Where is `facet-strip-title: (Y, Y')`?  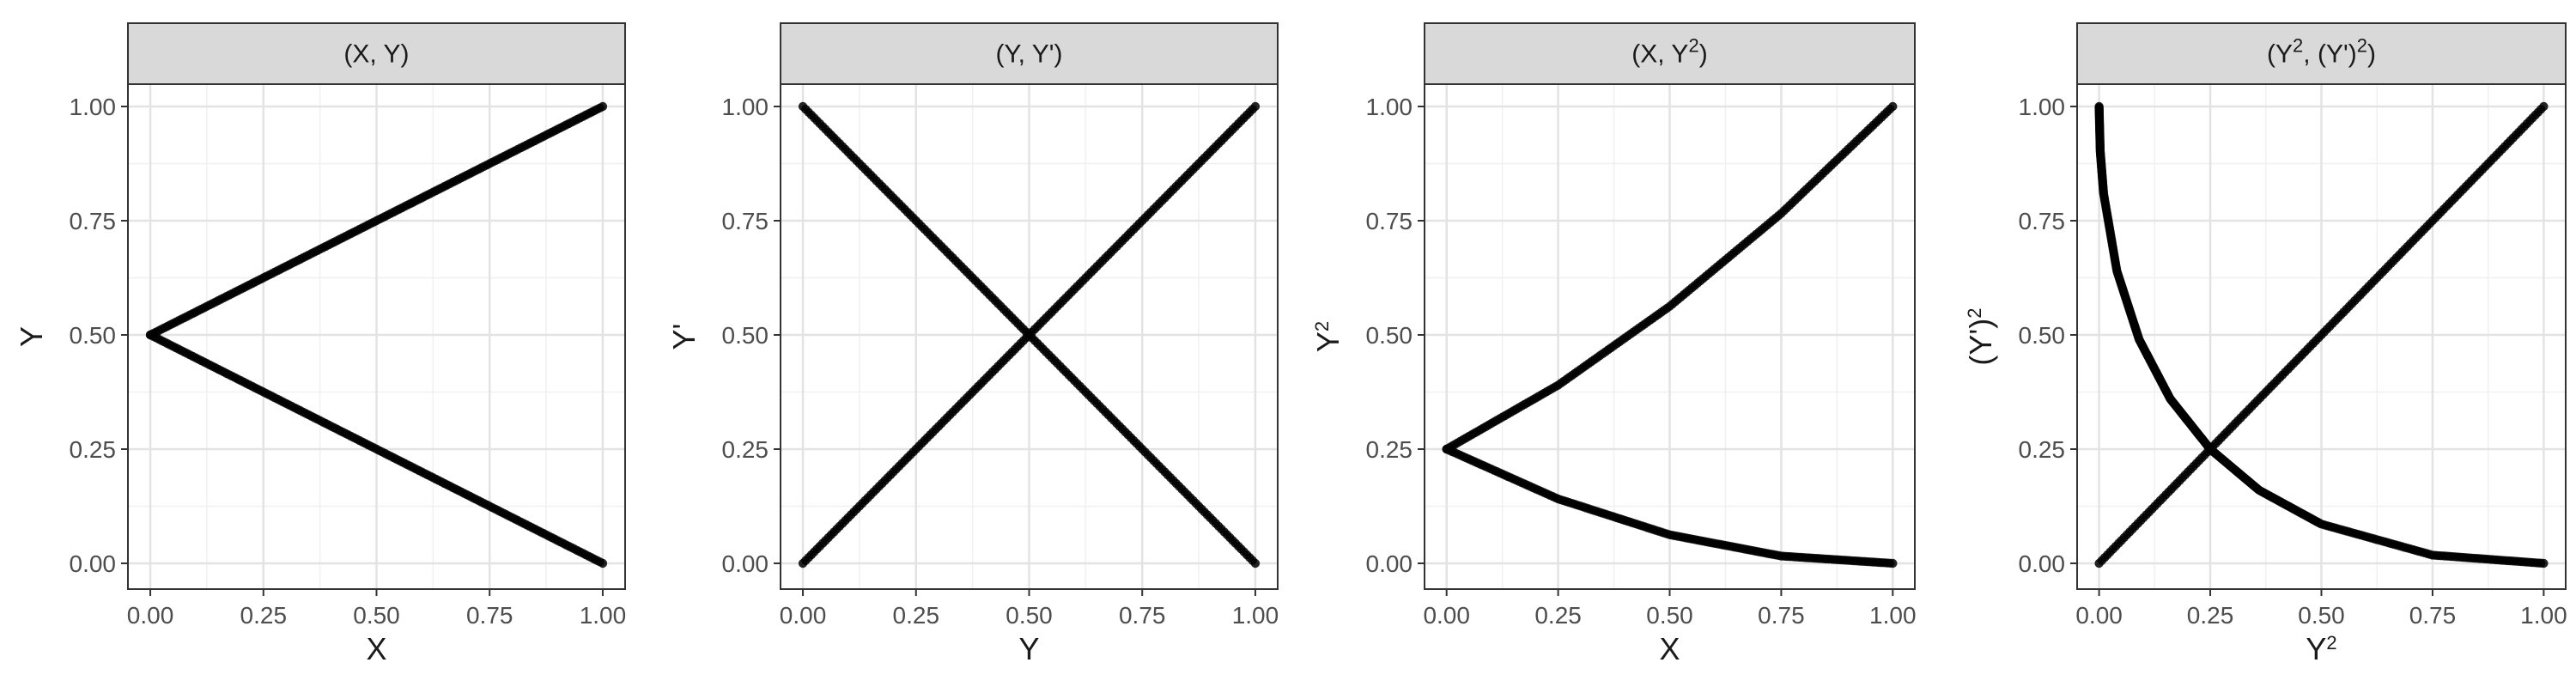
facet-strip-title: (Y, Y') is located at coordinates (1030, 54).